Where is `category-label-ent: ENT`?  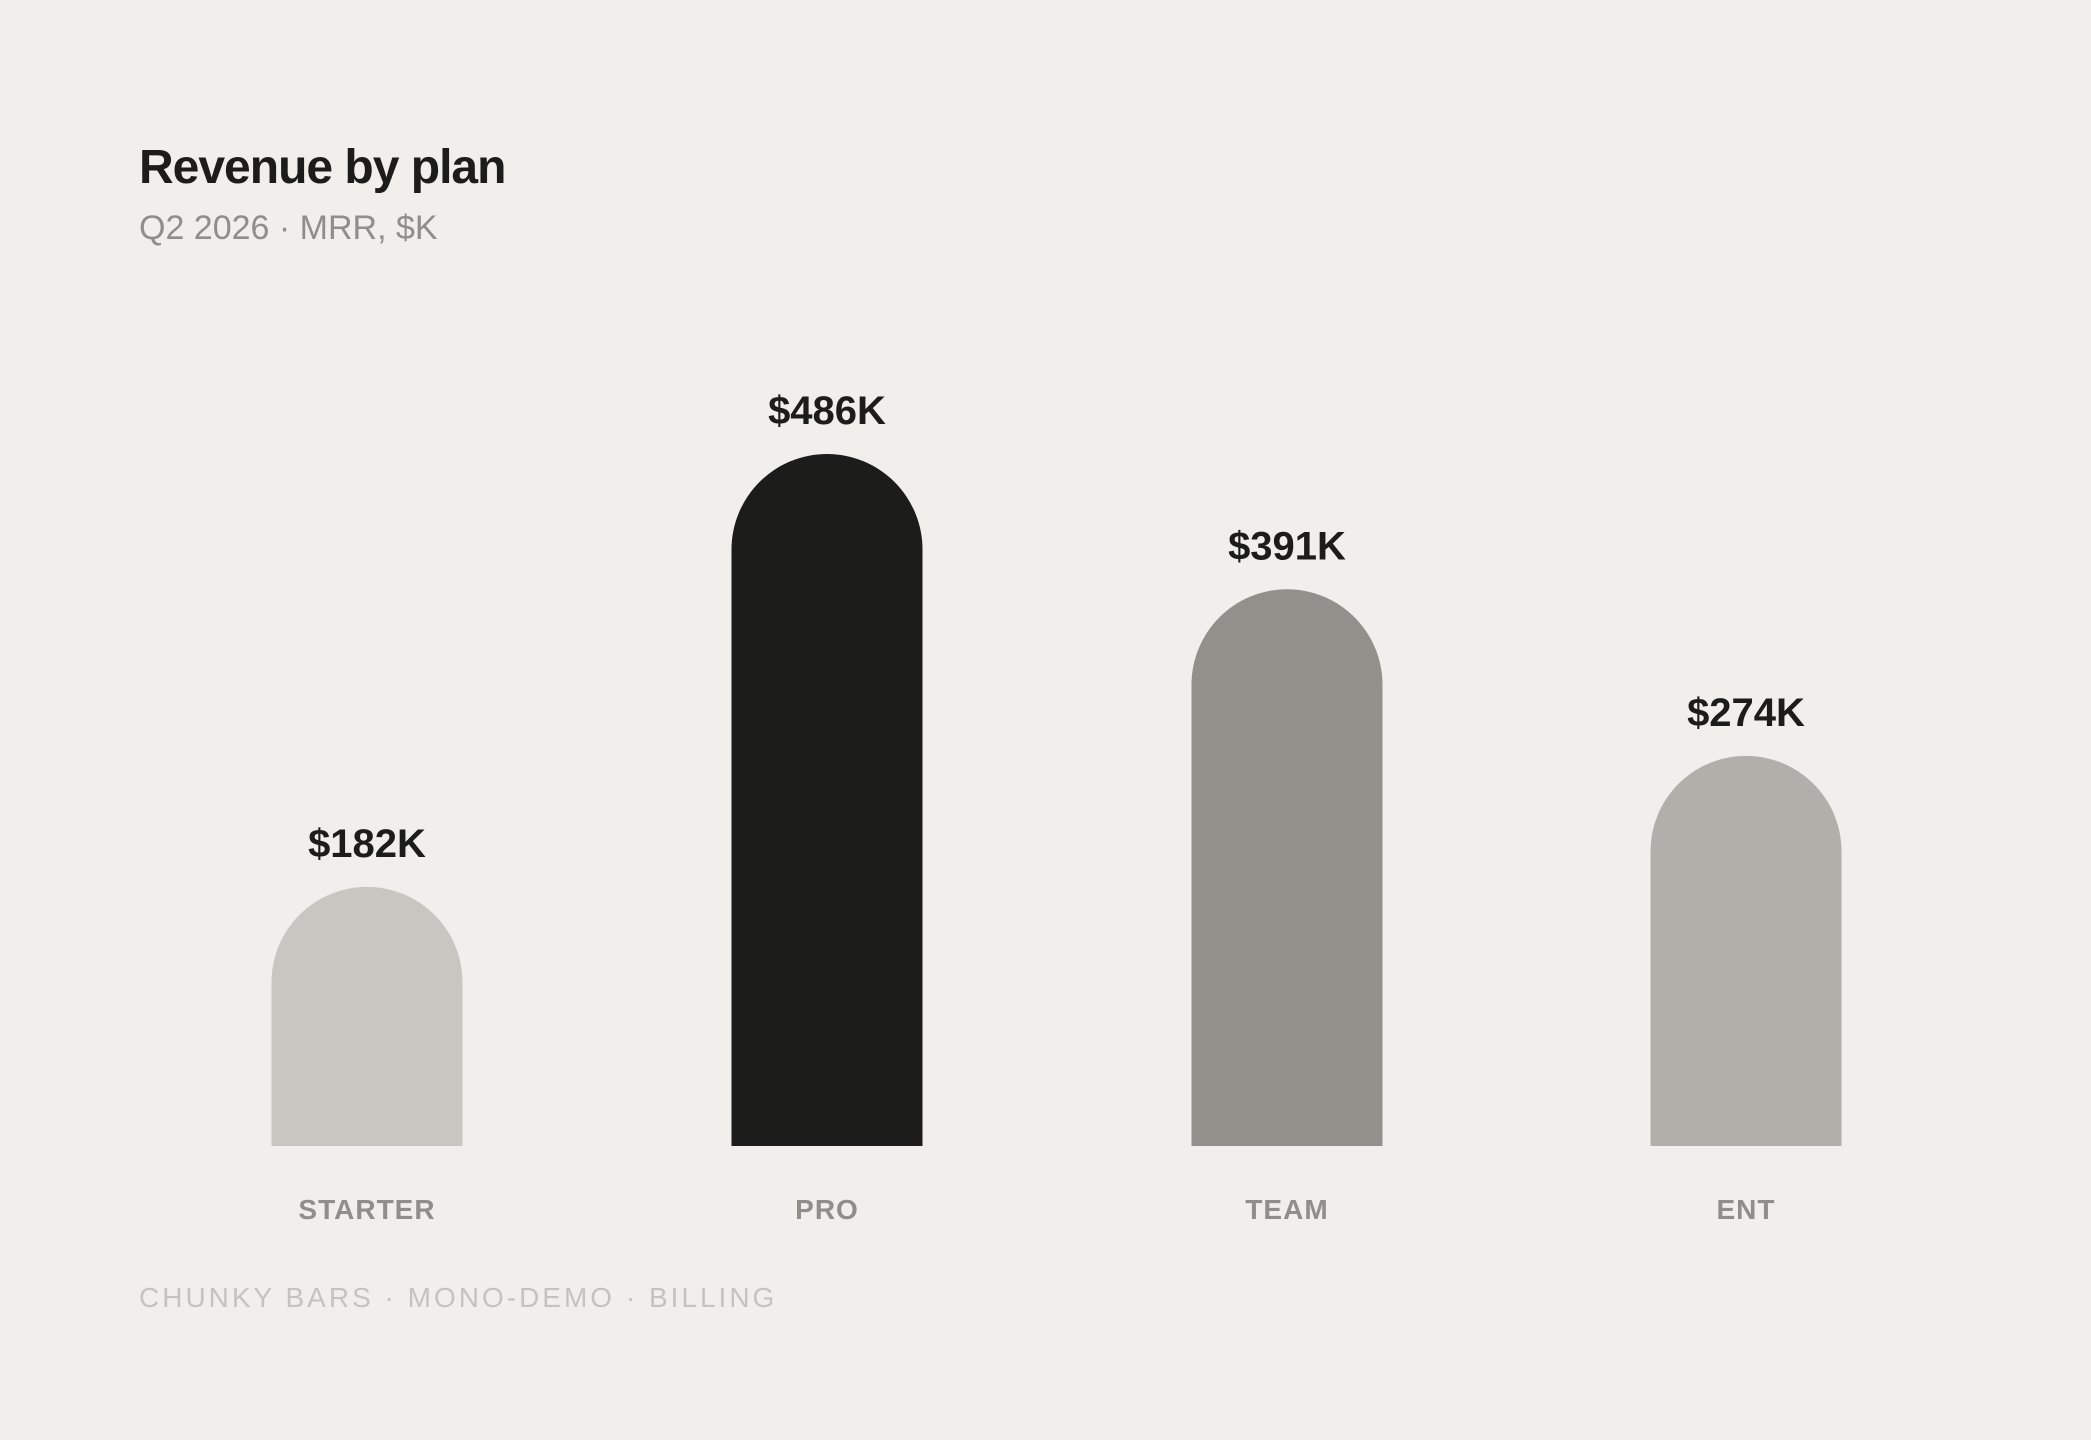
category-label-ent: ENT is located at coordinates (1746, 1209).